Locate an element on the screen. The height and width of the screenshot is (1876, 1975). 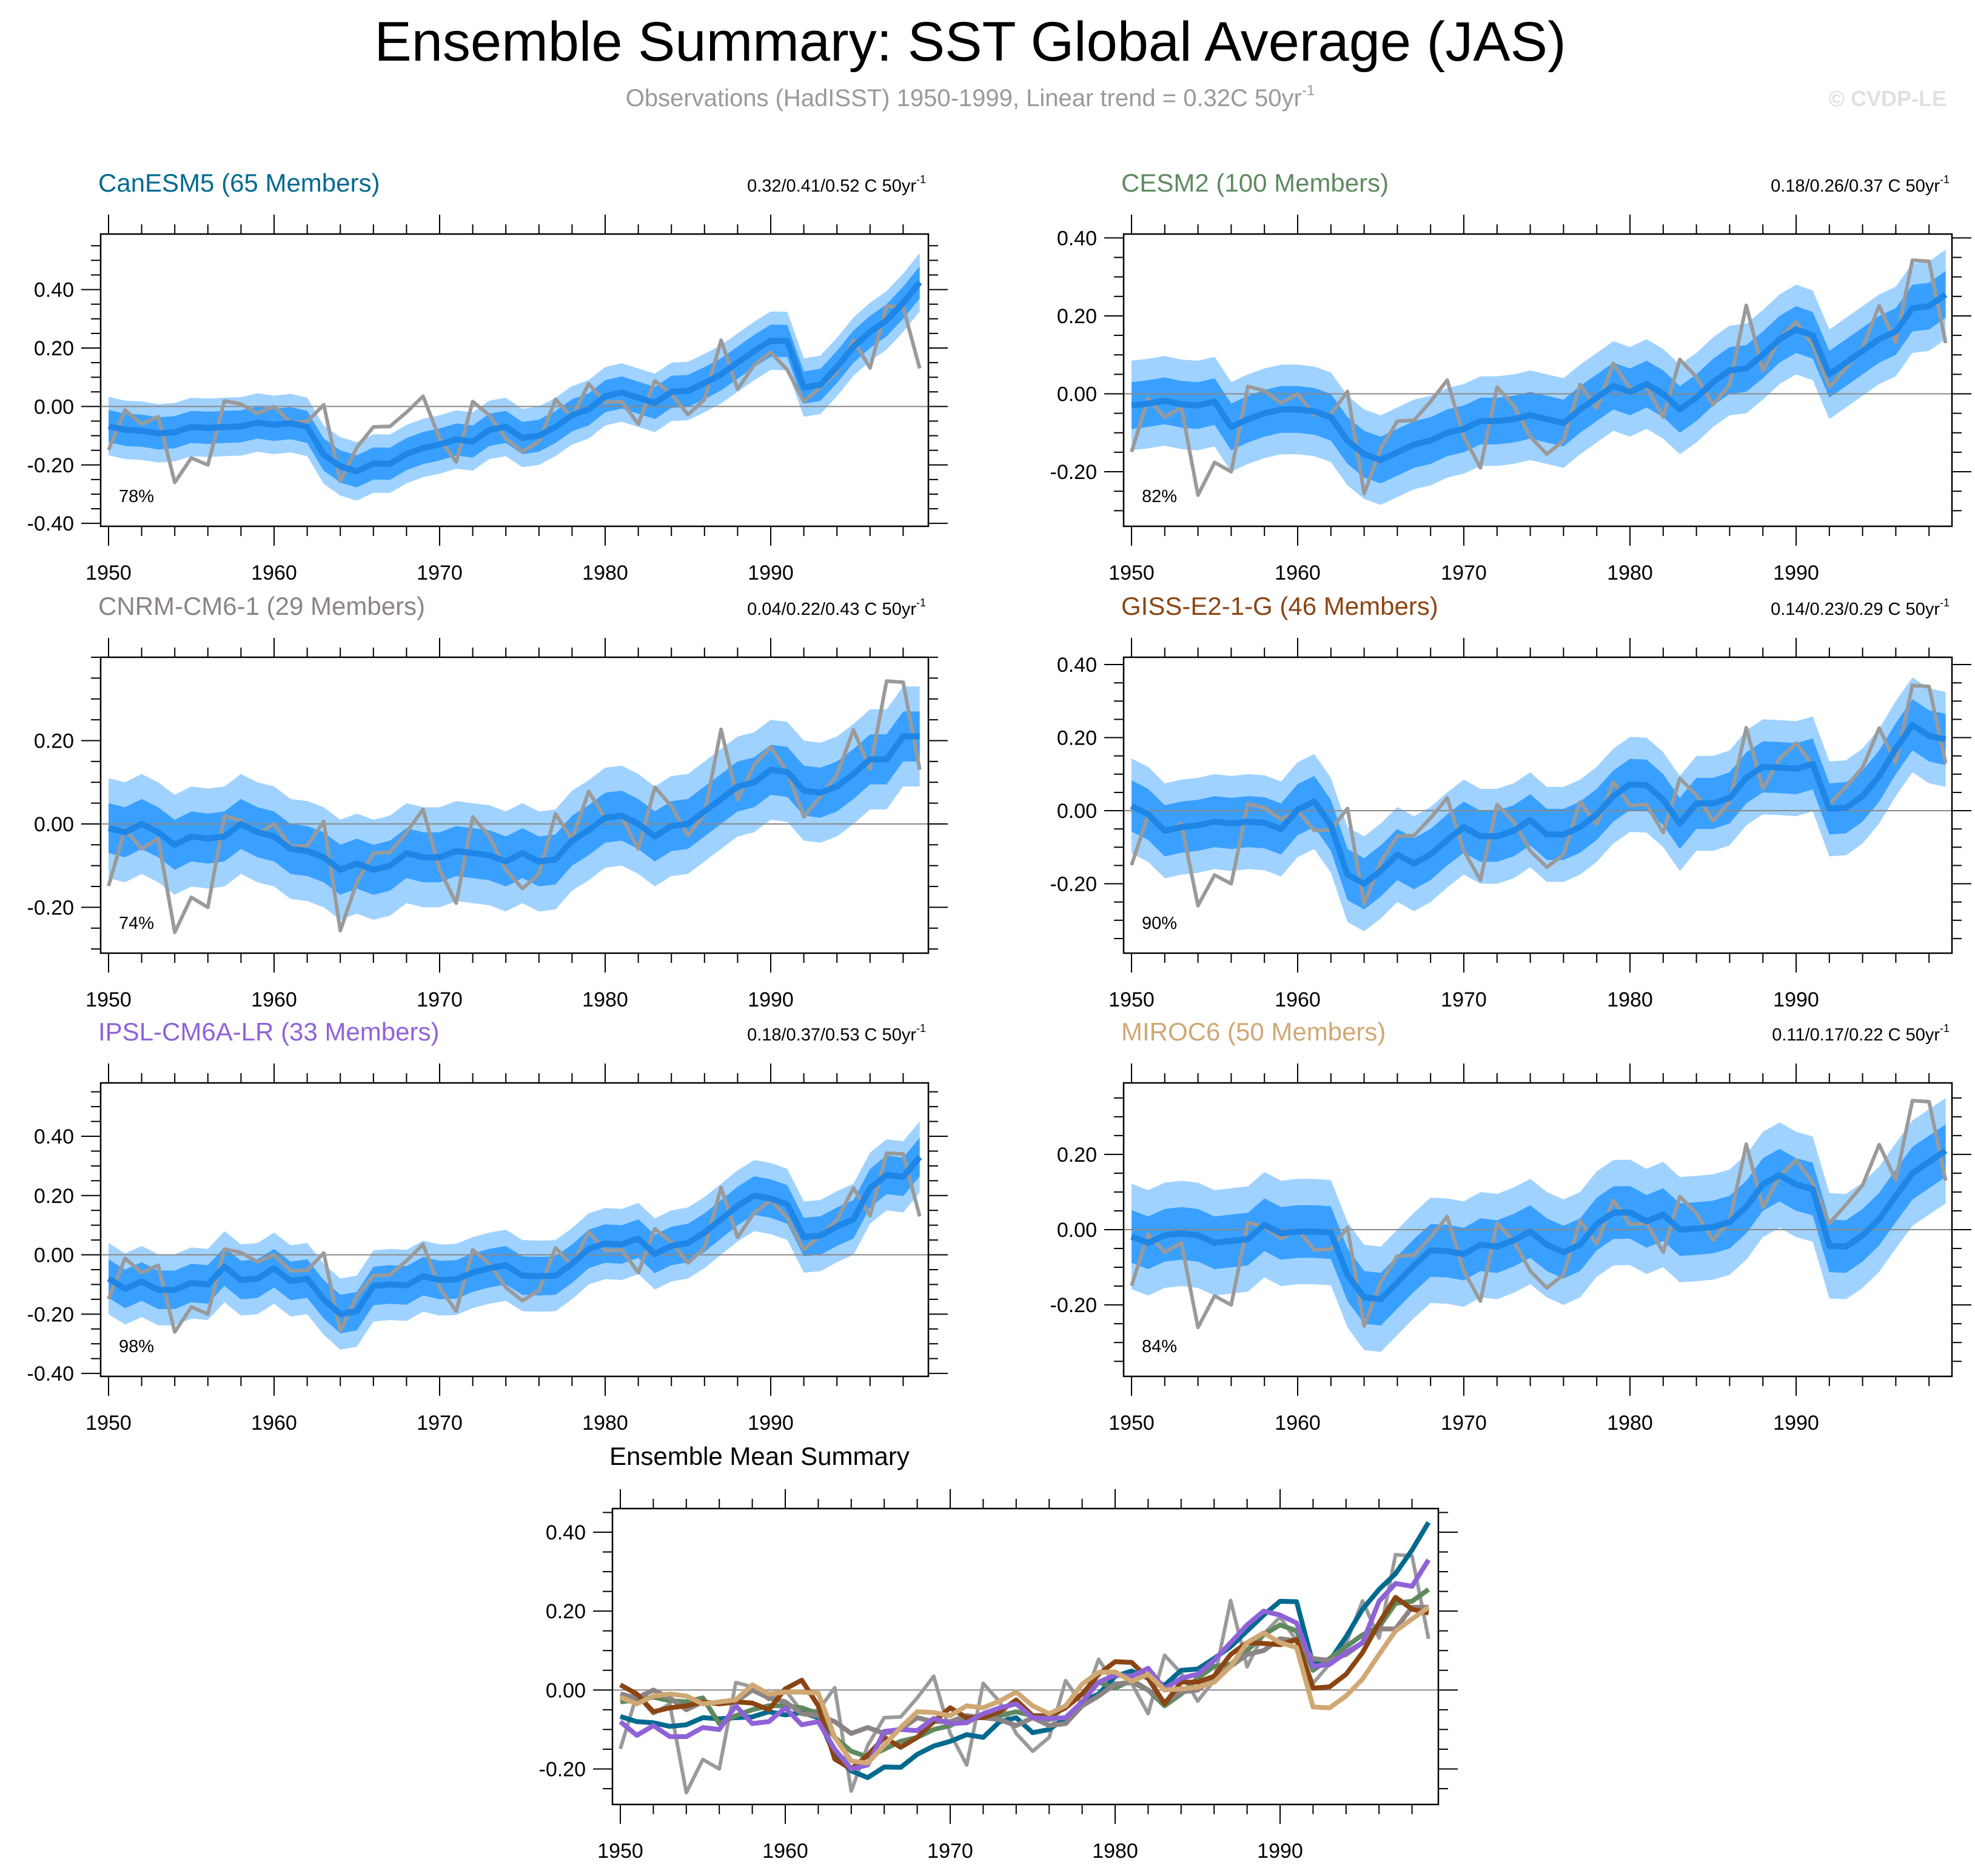
trend-label: 0.32/0.41/0.52 C 50yr-1 is located at coordinates (836, 184).